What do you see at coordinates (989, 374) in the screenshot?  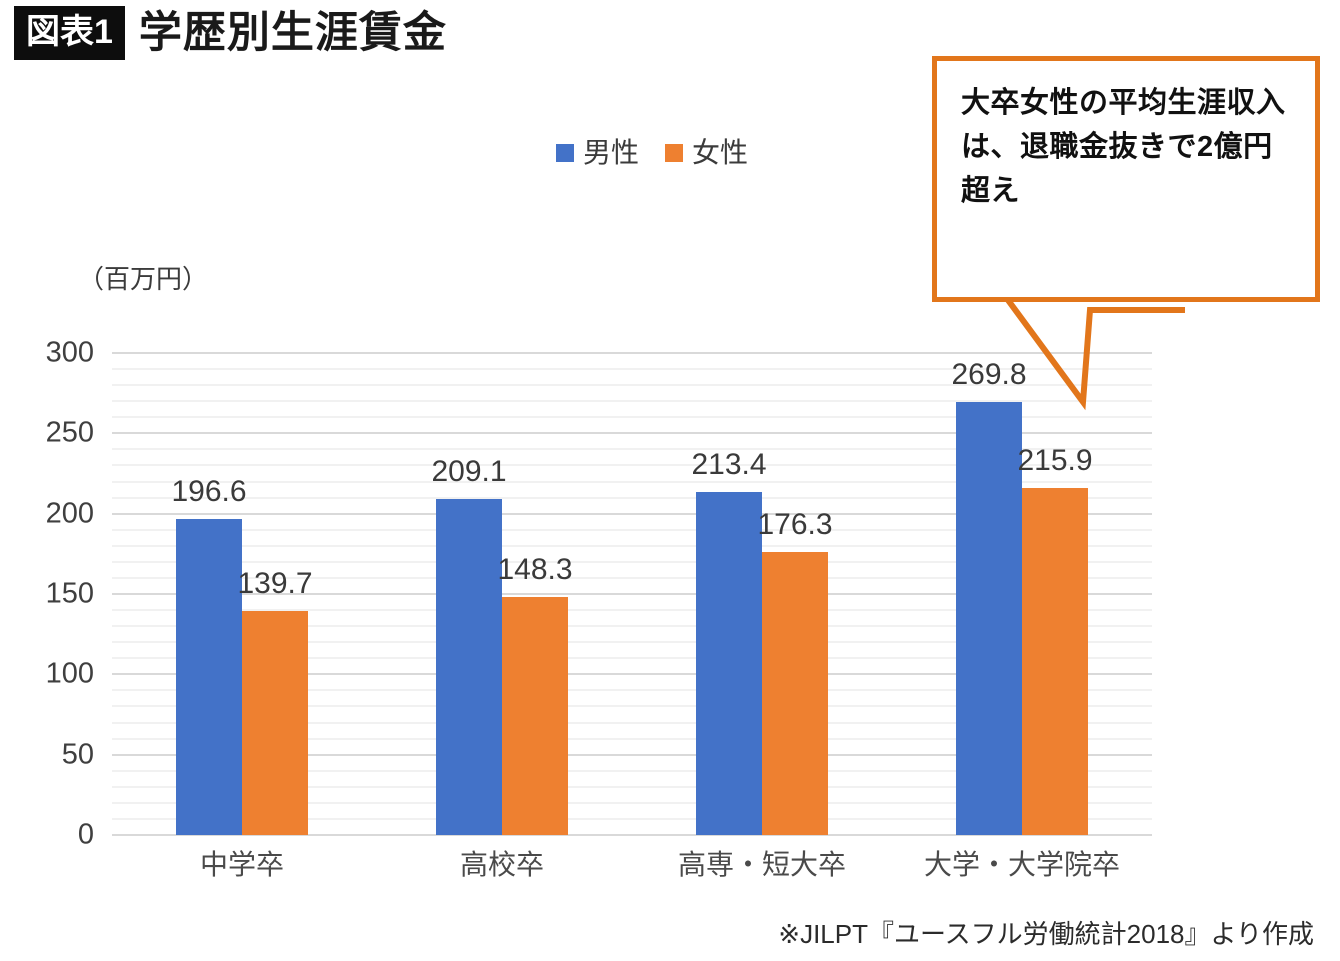 I see `bar-value-label: 269.8` at bounding box center [989, 374].